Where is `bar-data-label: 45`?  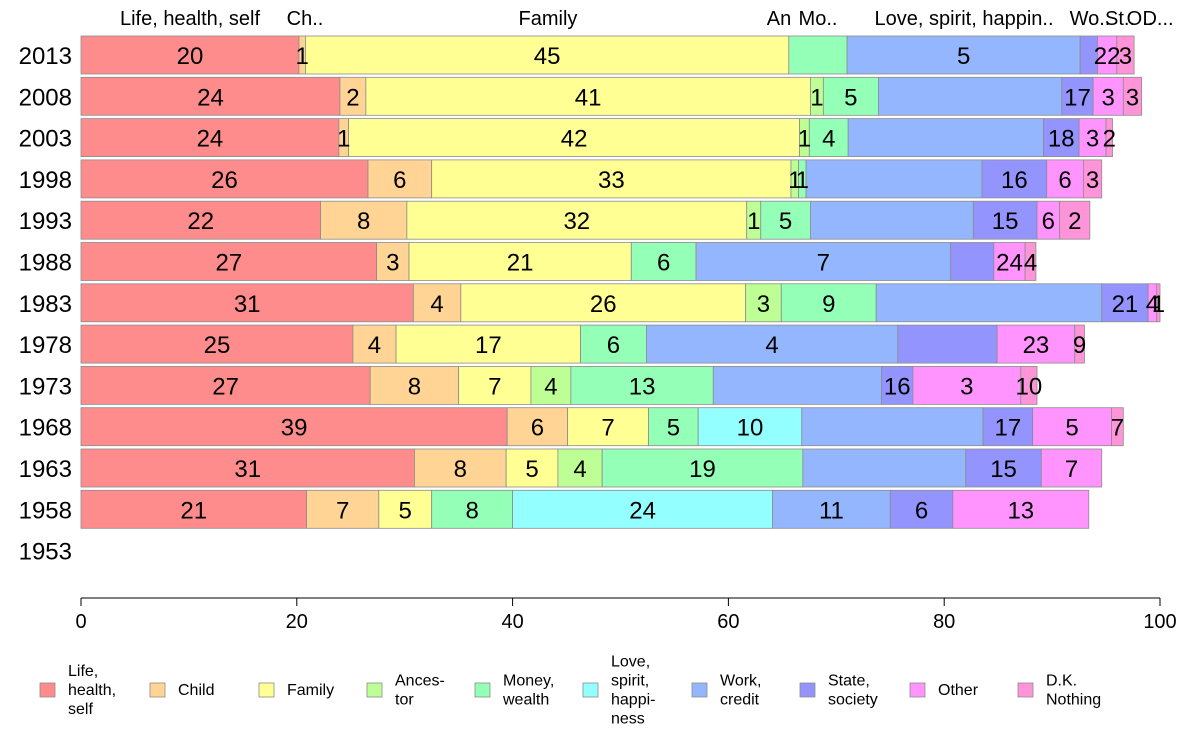 bar-data-label: 45 is located at coordinates (547, 56).